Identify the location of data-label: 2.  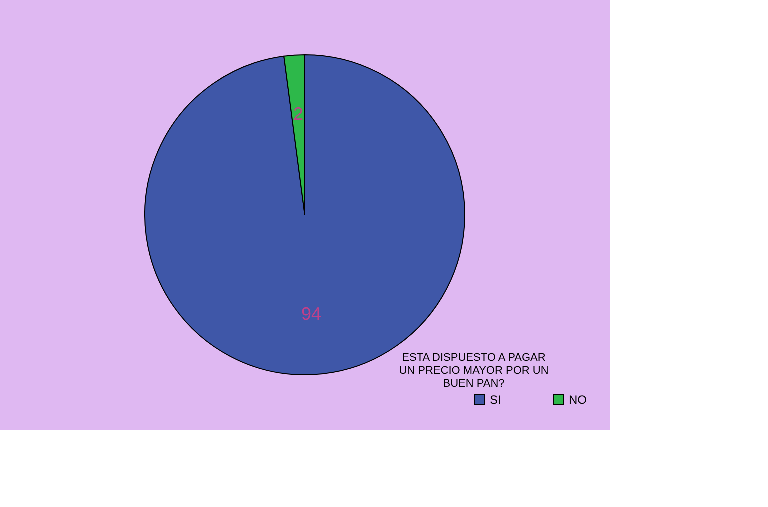
(298, 114).